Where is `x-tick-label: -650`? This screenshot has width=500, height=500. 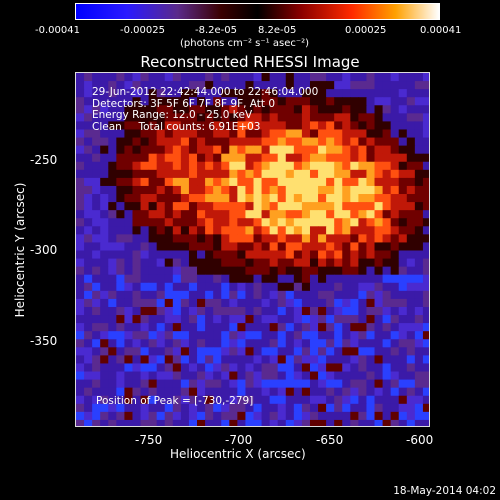 x-tick-label: -650 is located at coordinates (330, 440).